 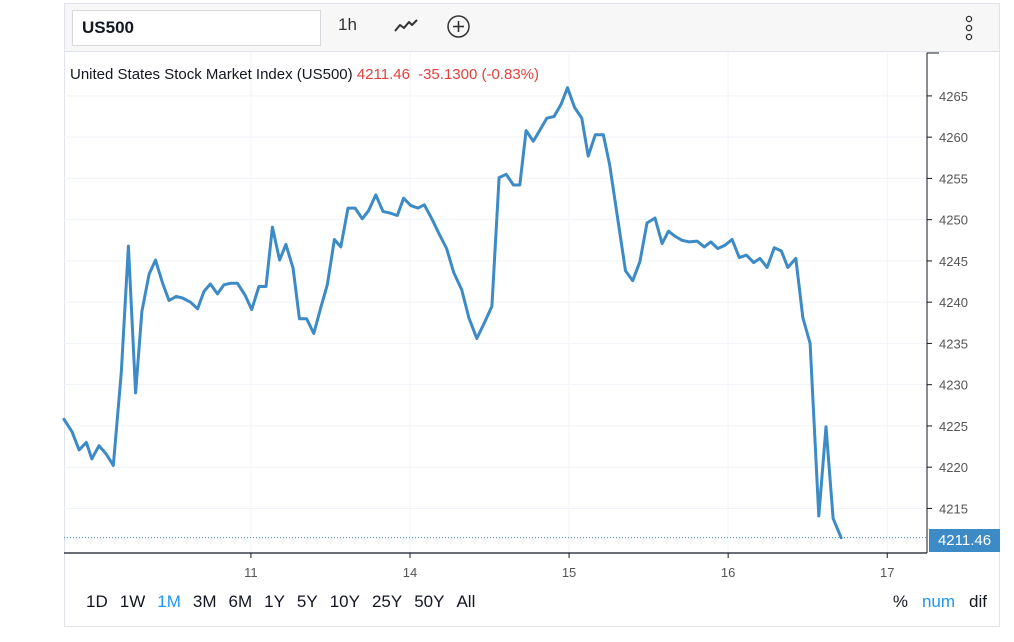 What do you see at coordinates (344, 601) in the screenshot?
I see `range-button-10y: 10Y` at bounding box center [344, 601].